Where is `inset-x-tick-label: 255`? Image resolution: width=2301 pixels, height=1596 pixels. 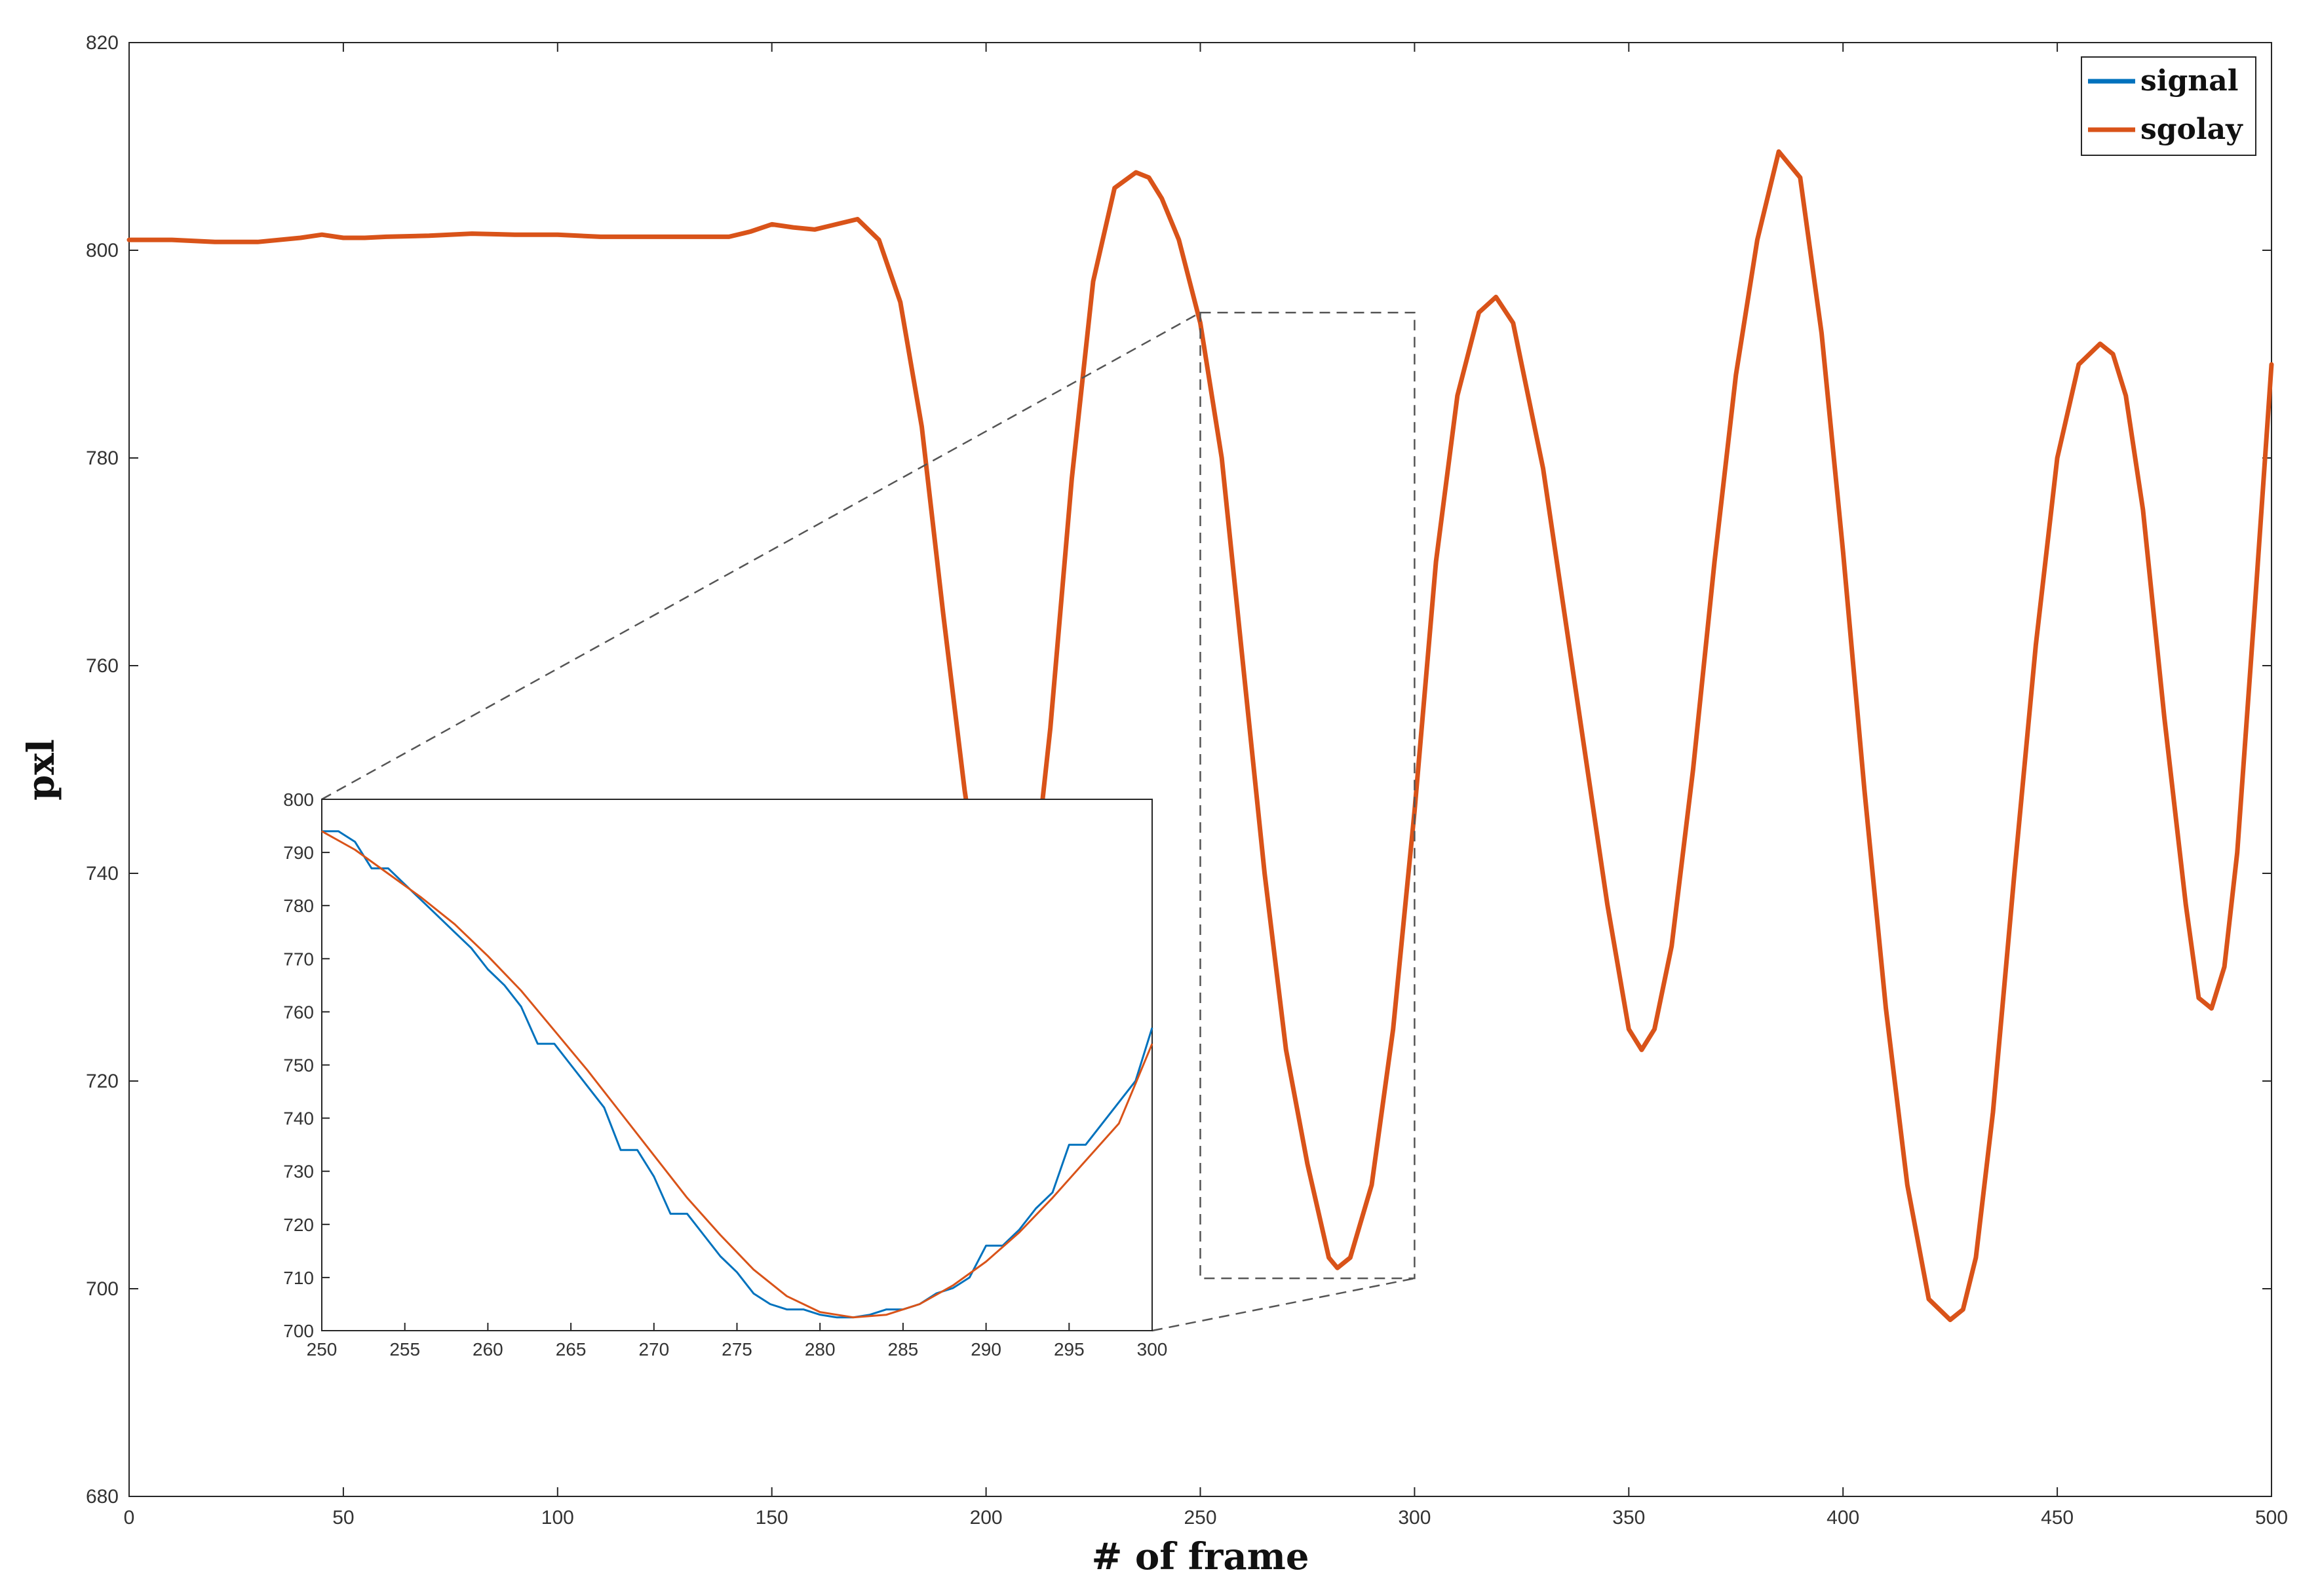
inset-x-tick-label: 255 is located at coordinates (404, 1349).